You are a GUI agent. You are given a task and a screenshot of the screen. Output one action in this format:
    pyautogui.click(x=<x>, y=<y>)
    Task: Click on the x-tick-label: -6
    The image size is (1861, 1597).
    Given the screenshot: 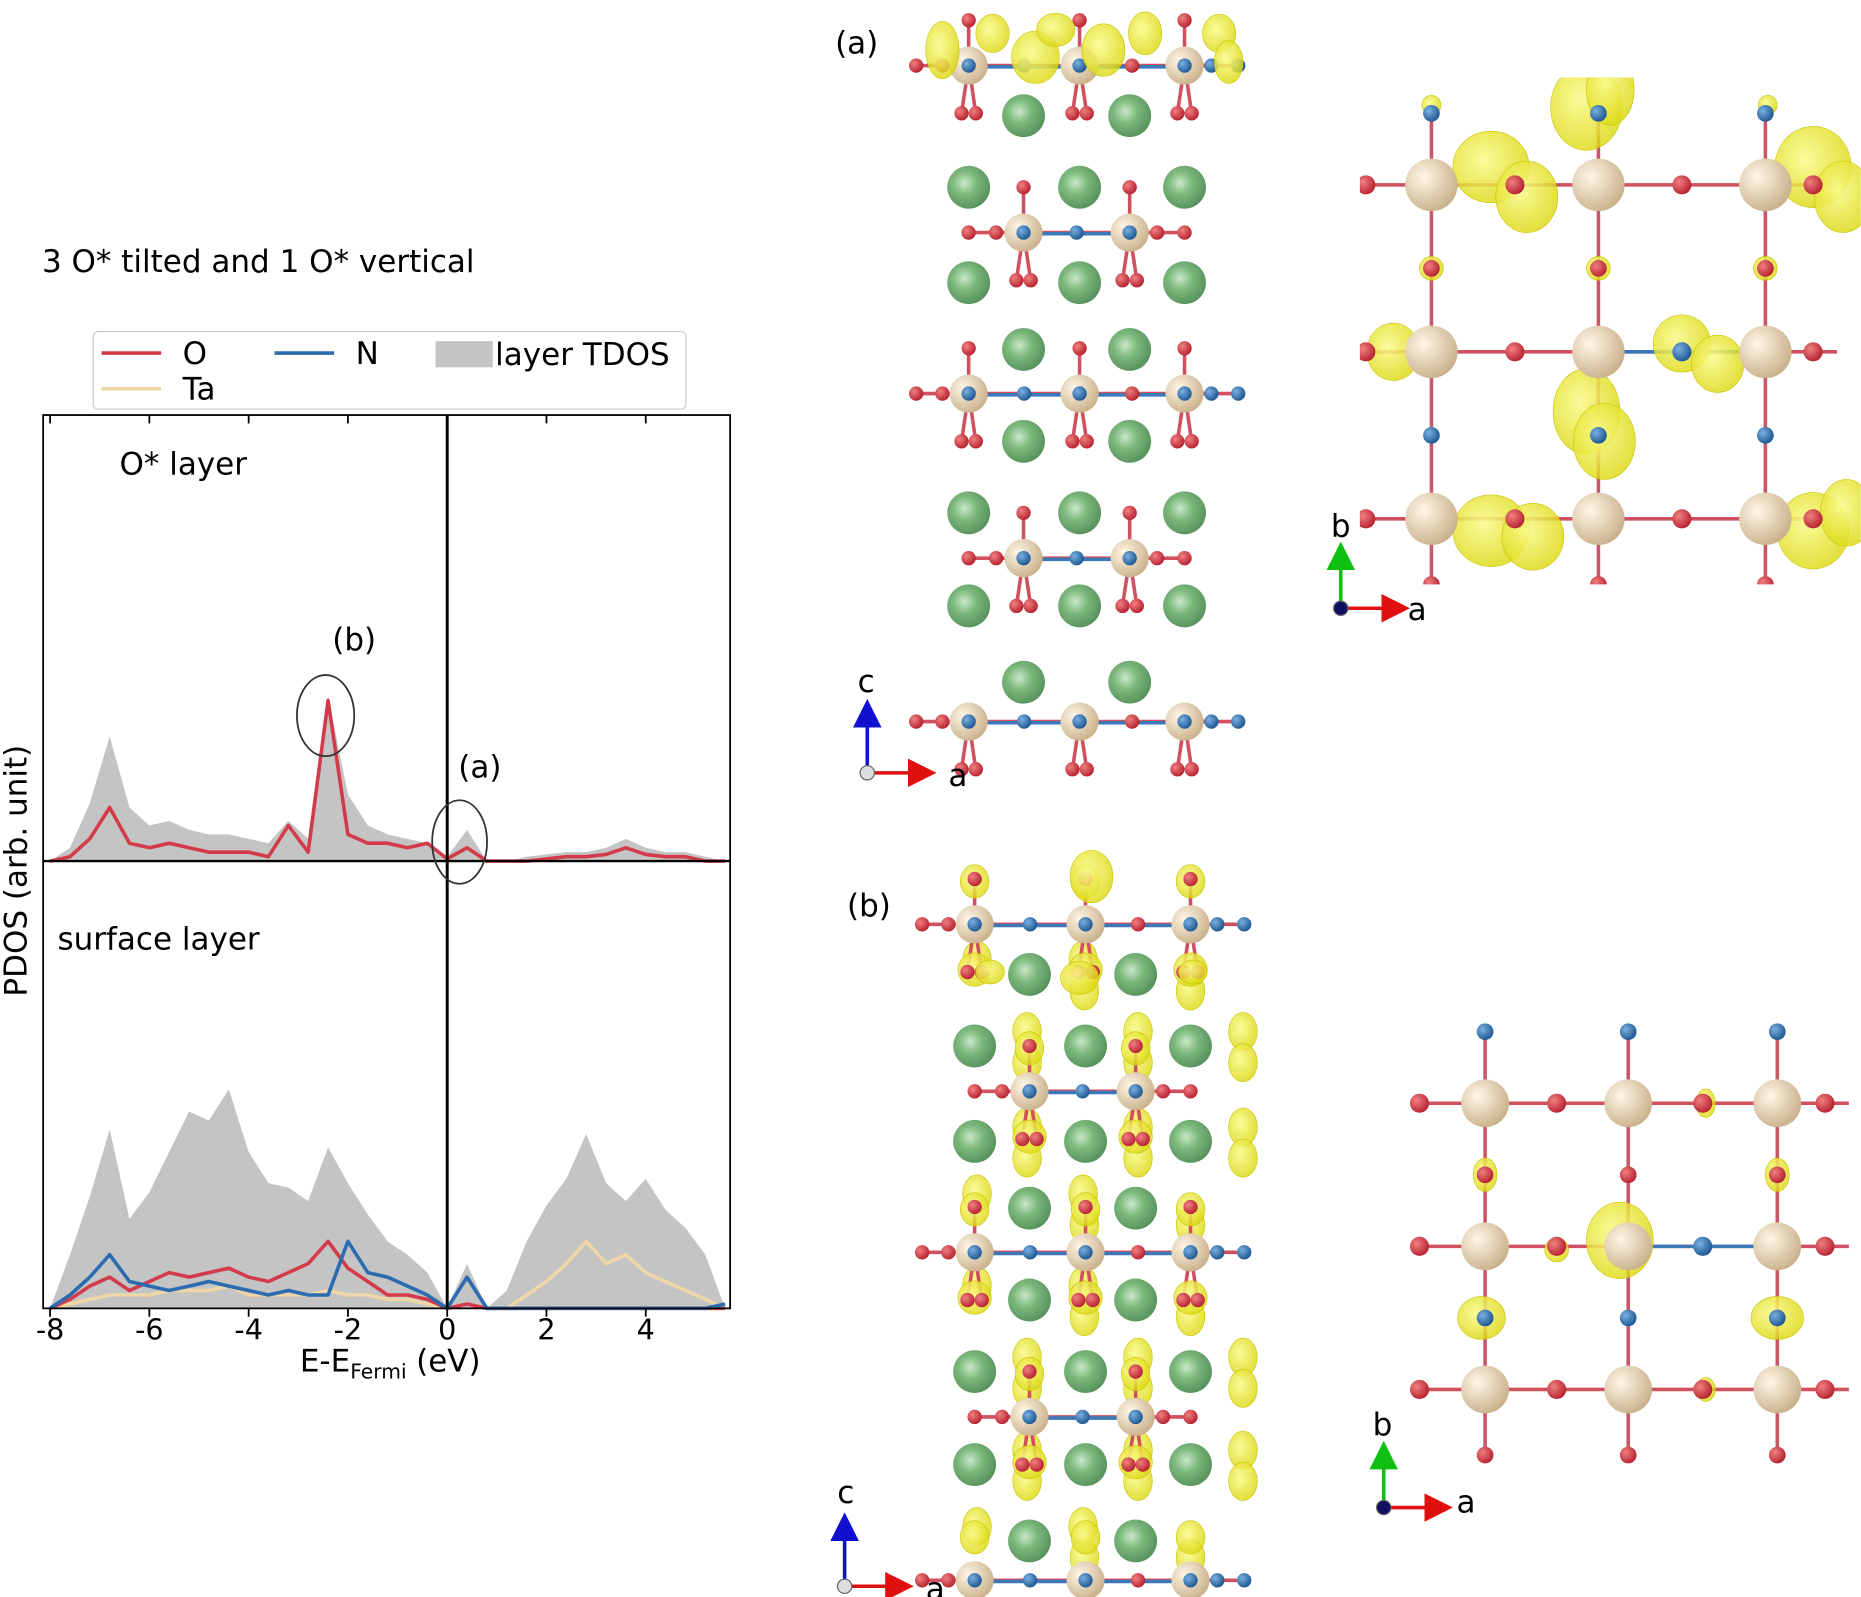 What is the action you would take?
    pyautogui.click(x=149, y=1329)
    